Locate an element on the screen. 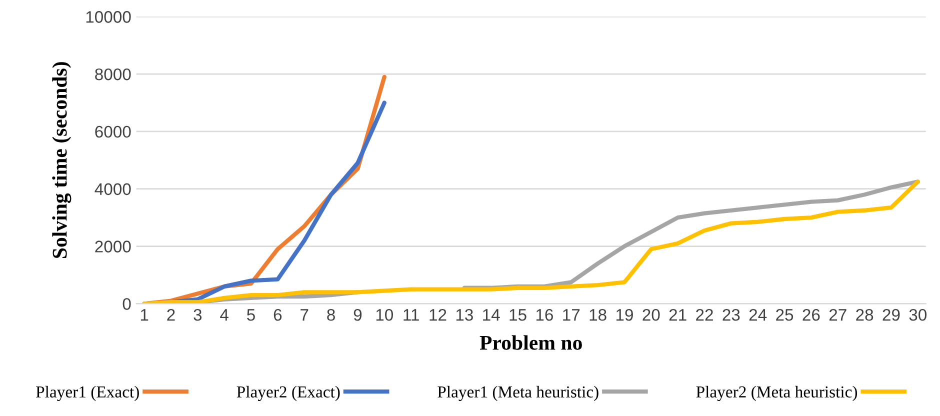 The width and height of the screenshot is (940, 416). y-tick-label: 4000 is located at coordinates (112, 189).